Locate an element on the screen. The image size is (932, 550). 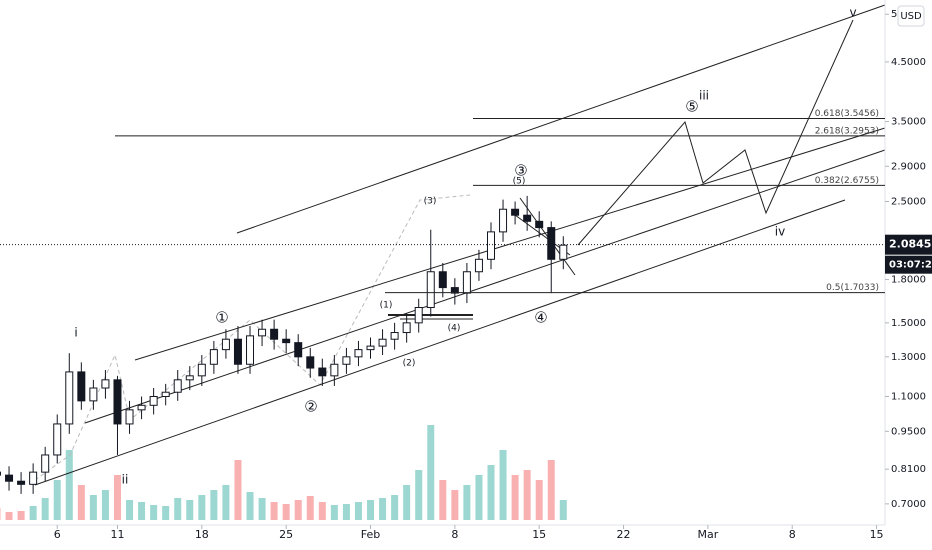
x-tick-label: 22 is located at coordinates (624, 534).